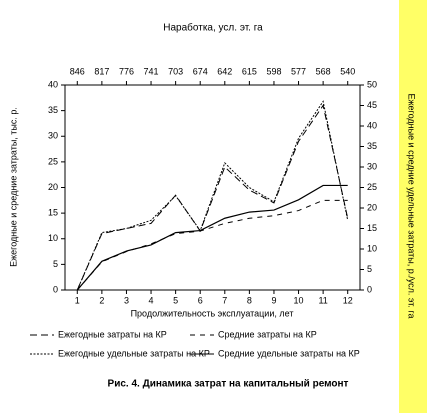  Describe the element at coordinates (53, 238) in the screenshot. I see `y-tick-label: 10` at that location.